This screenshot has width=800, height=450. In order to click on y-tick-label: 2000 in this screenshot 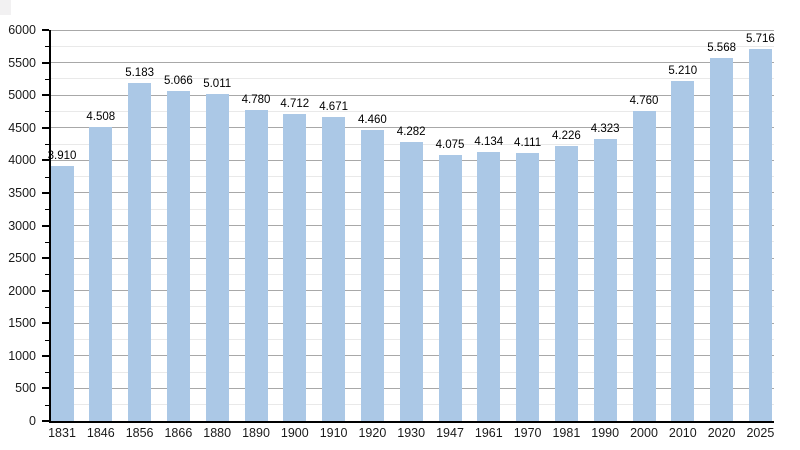, I will do `click(22, 290)`.